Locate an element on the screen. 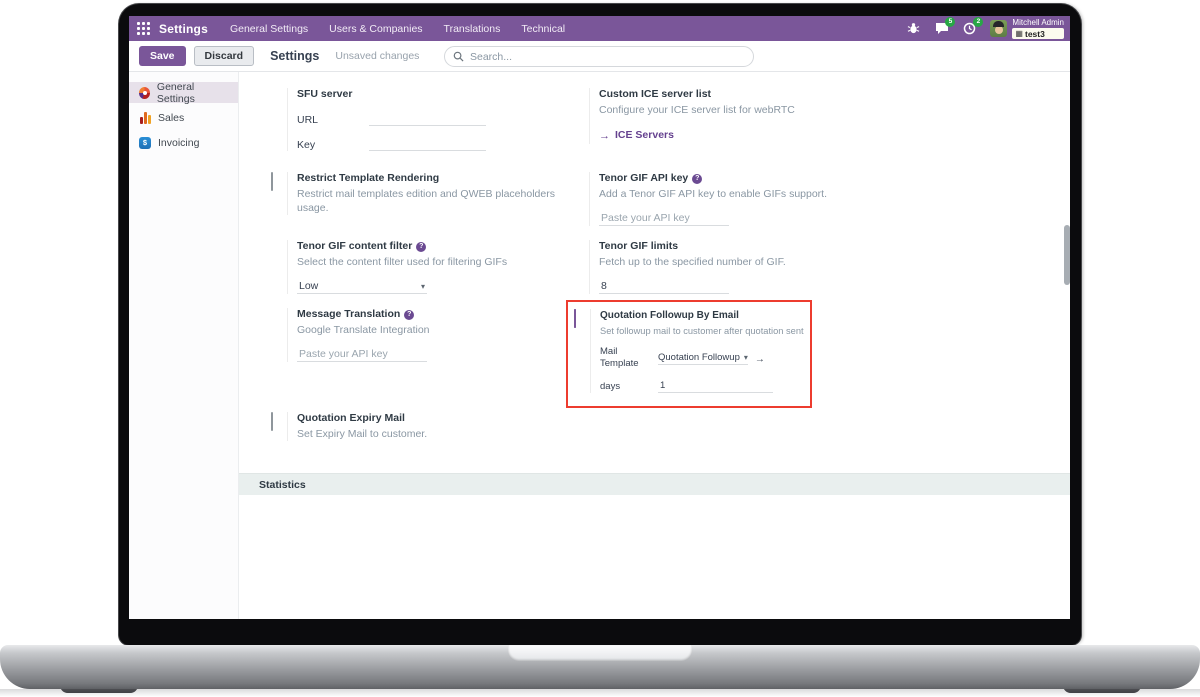 The image size is (1200, 697). navbar-systray: 5 2 Mitchell Admin ▦ test3 is located at coordinates (985, 28).